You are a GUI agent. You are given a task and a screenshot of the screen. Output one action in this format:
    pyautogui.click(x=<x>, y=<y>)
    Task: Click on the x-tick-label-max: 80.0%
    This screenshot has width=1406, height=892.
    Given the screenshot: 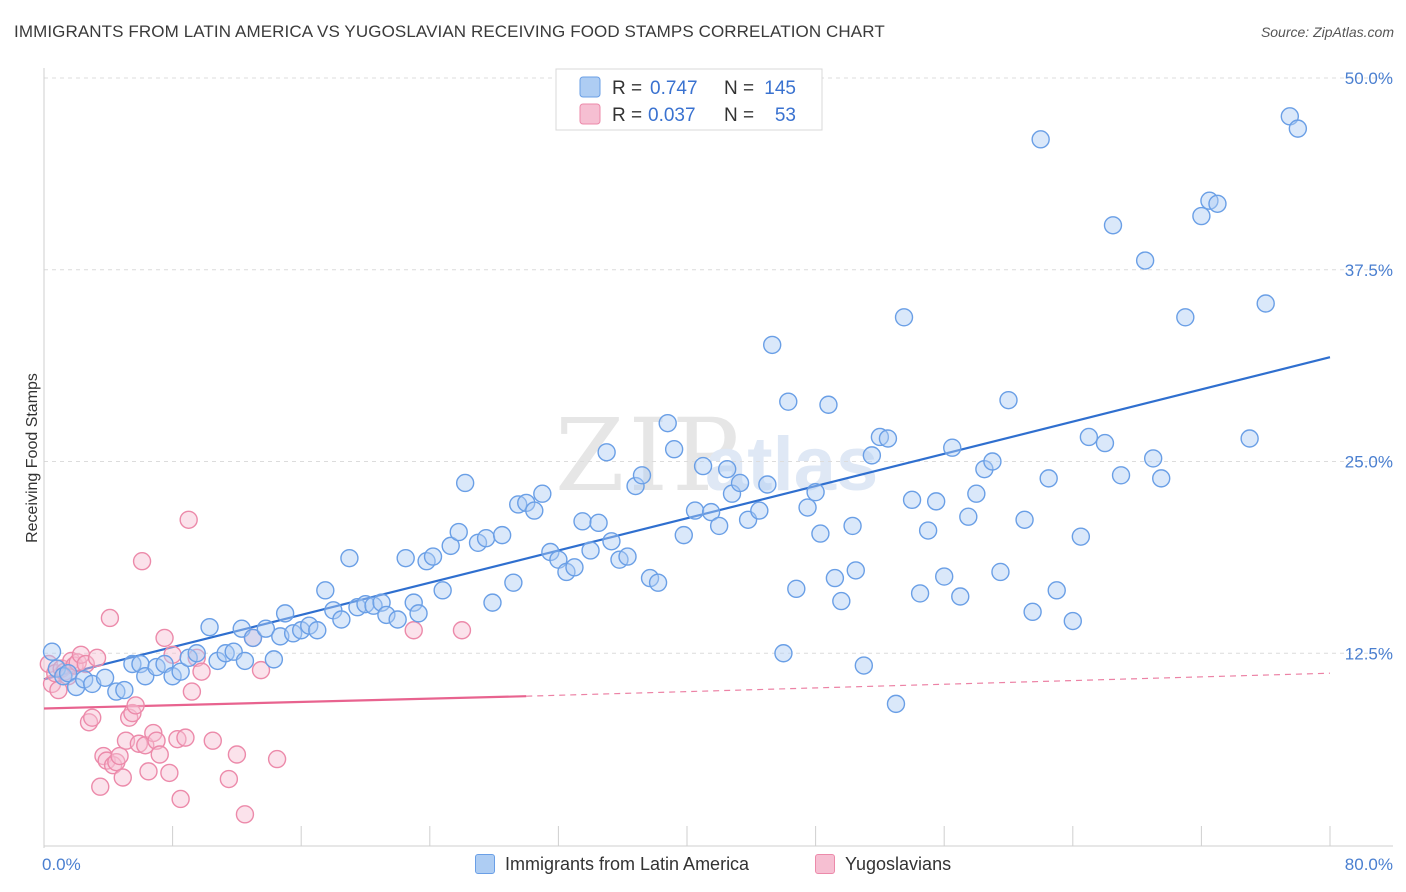 What is the action you would take?
    pyautogui.click(x=1369, y=864)
    